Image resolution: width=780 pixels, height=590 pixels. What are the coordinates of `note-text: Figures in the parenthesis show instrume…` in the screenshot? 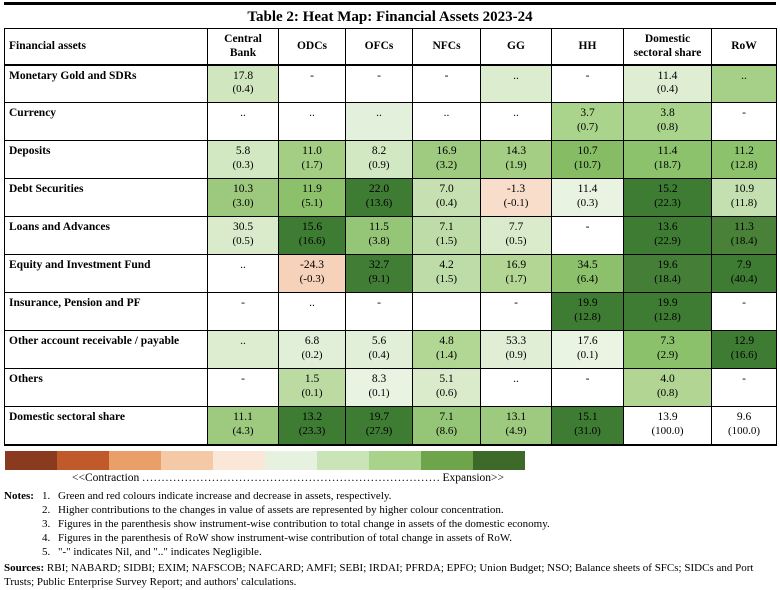 It's located at (304, 523).